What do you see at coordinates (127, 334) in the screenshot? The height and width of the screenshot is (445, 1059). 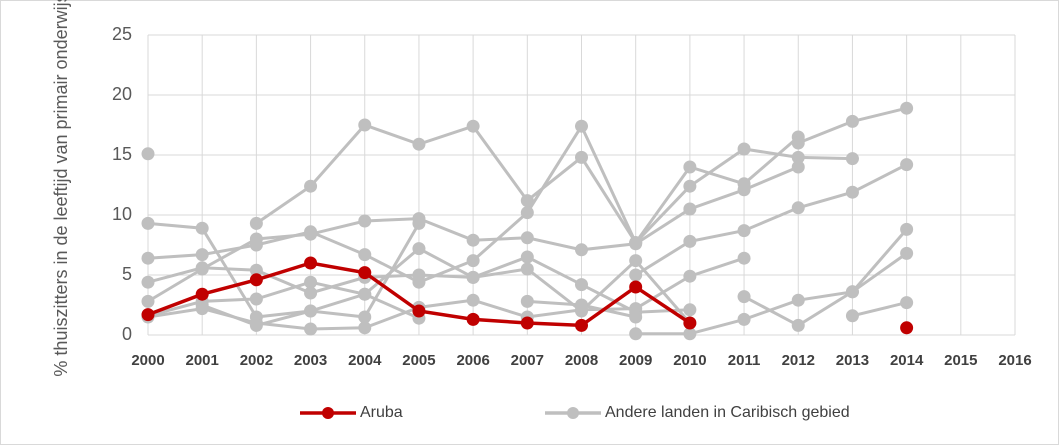 I see `y-tick-label: 0` at bounding box center [127, 334].